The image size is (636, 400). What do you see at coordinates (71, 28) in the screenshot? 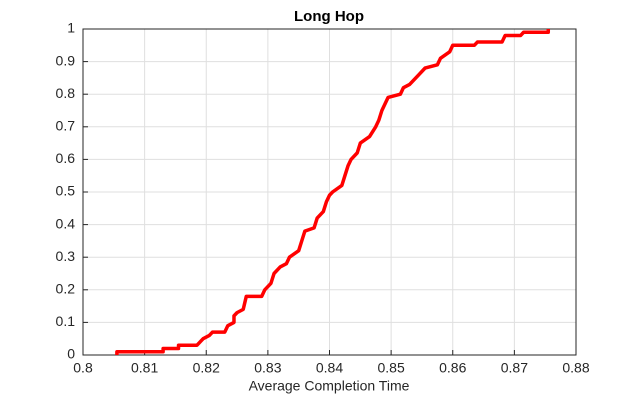
I see `y-tick-label: 1` at bounding box center [71, 28].